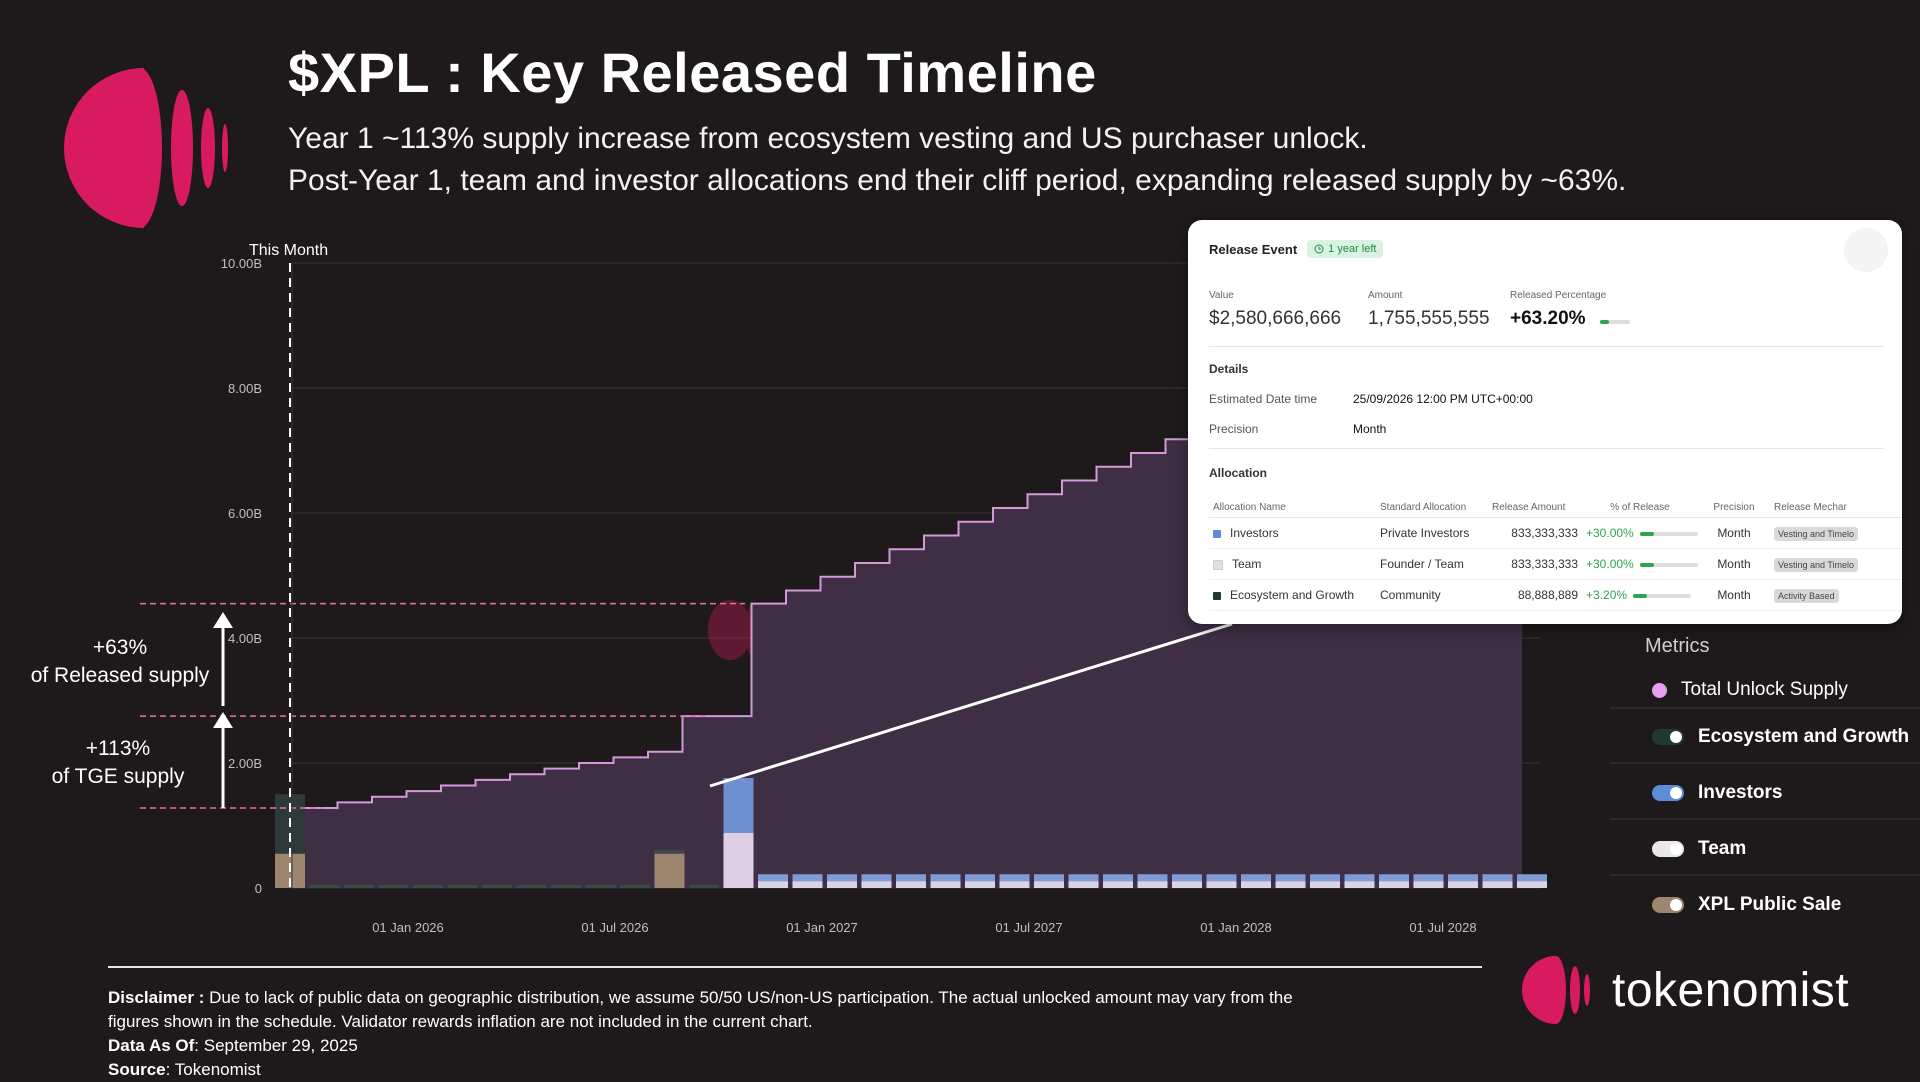 The image size is (1920, 1082). Describe the element at coordinates (1866, 250) in the screenshot. I see `popup-close-button` at that location.